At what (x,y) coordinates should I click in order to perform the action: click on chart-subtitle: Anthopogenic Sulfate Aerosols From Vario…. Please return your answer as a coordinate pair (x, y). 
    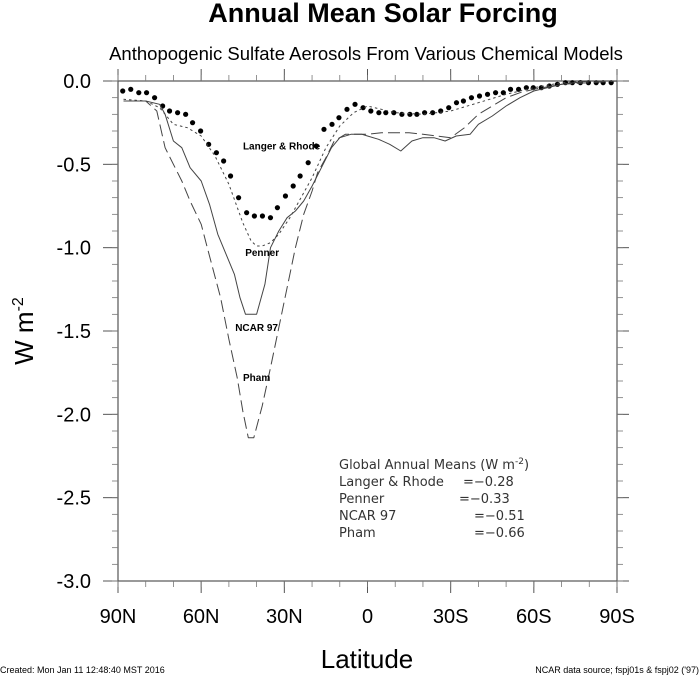
    Looking at the image, I should click on (366, 53).